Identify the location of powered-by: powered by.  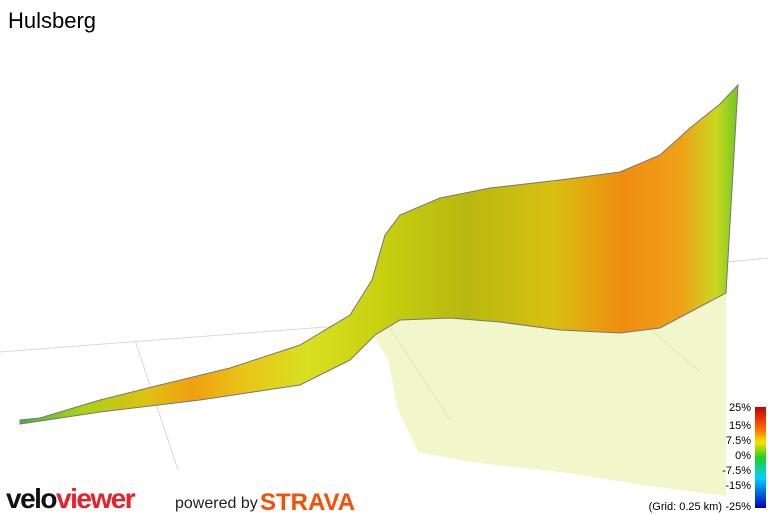
(216, 503).